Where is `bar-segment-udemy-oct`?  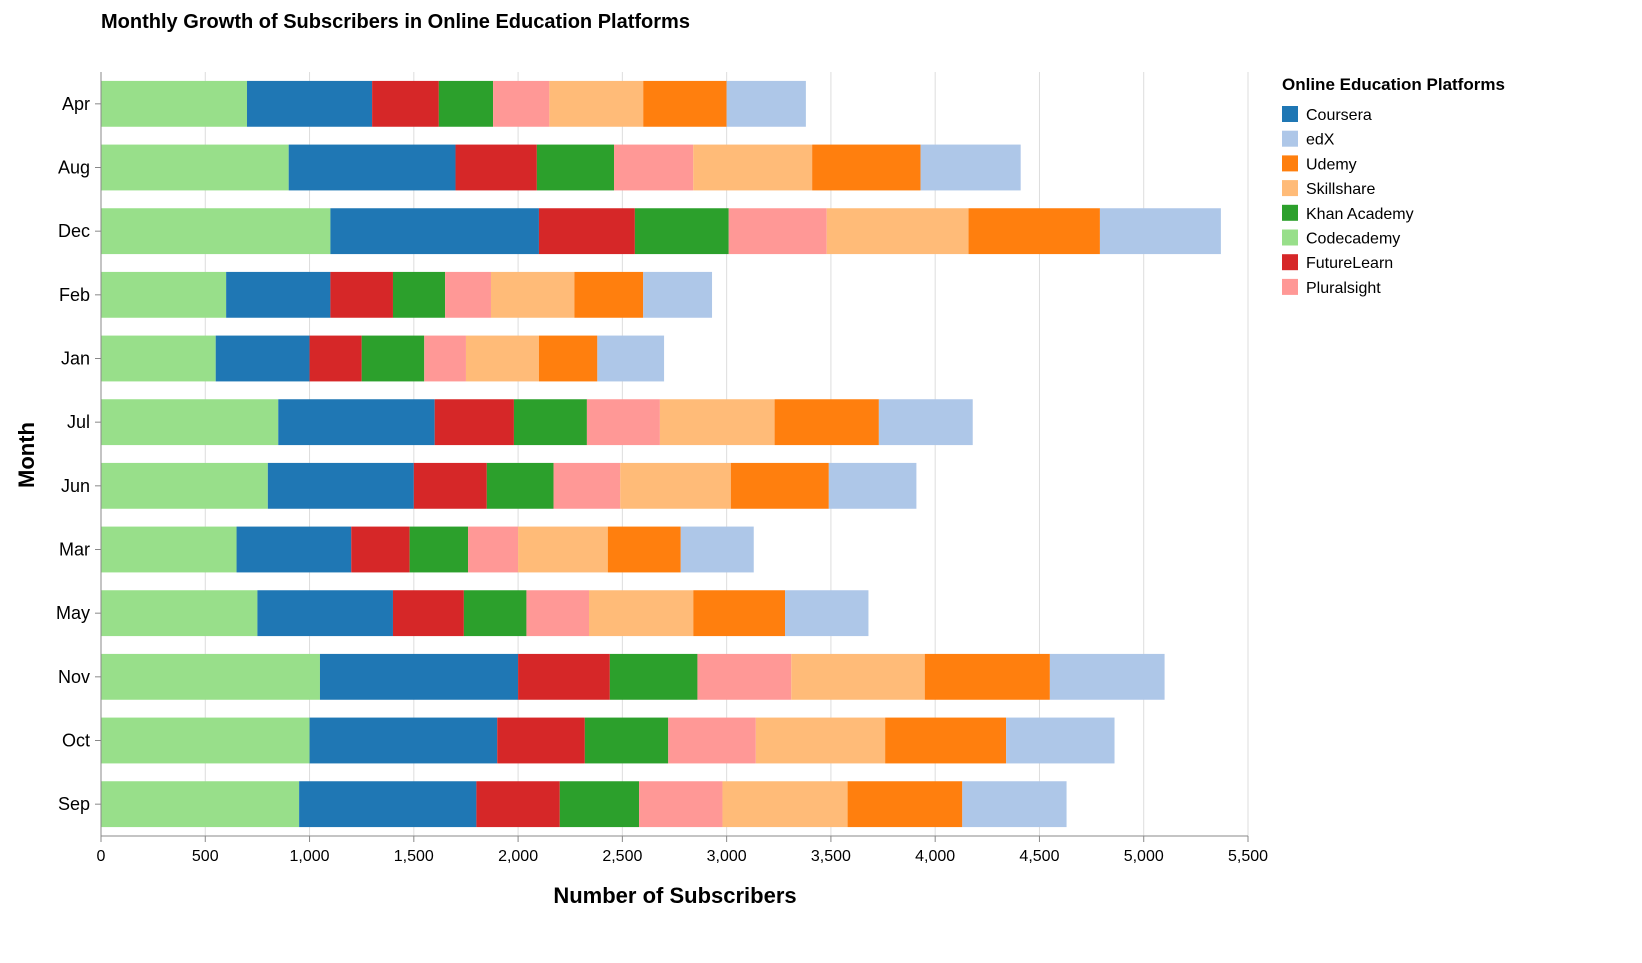 bar-segment-udemy-oct is located at coordinates (946, 740).